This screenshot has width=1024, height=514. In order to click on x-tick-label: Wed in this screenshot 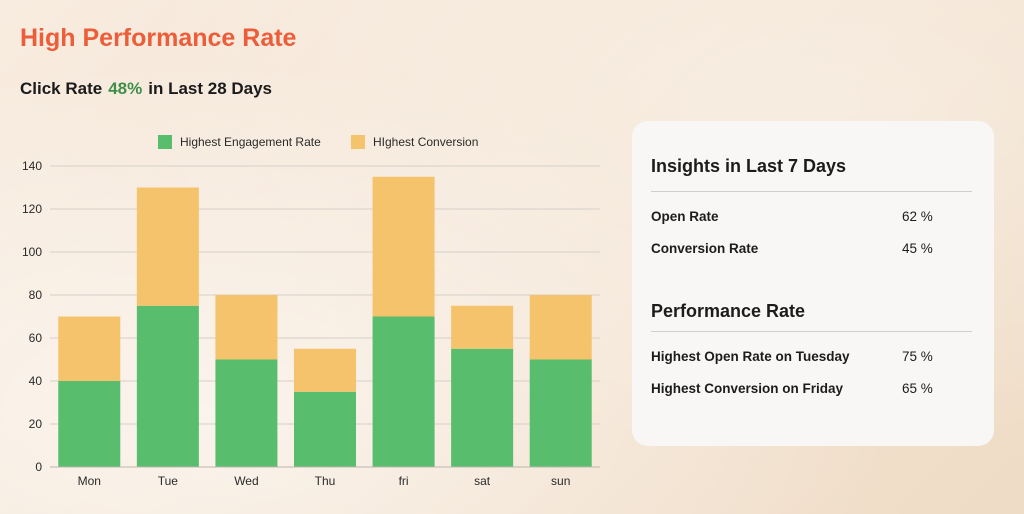, I will do `click(246, 481)`.